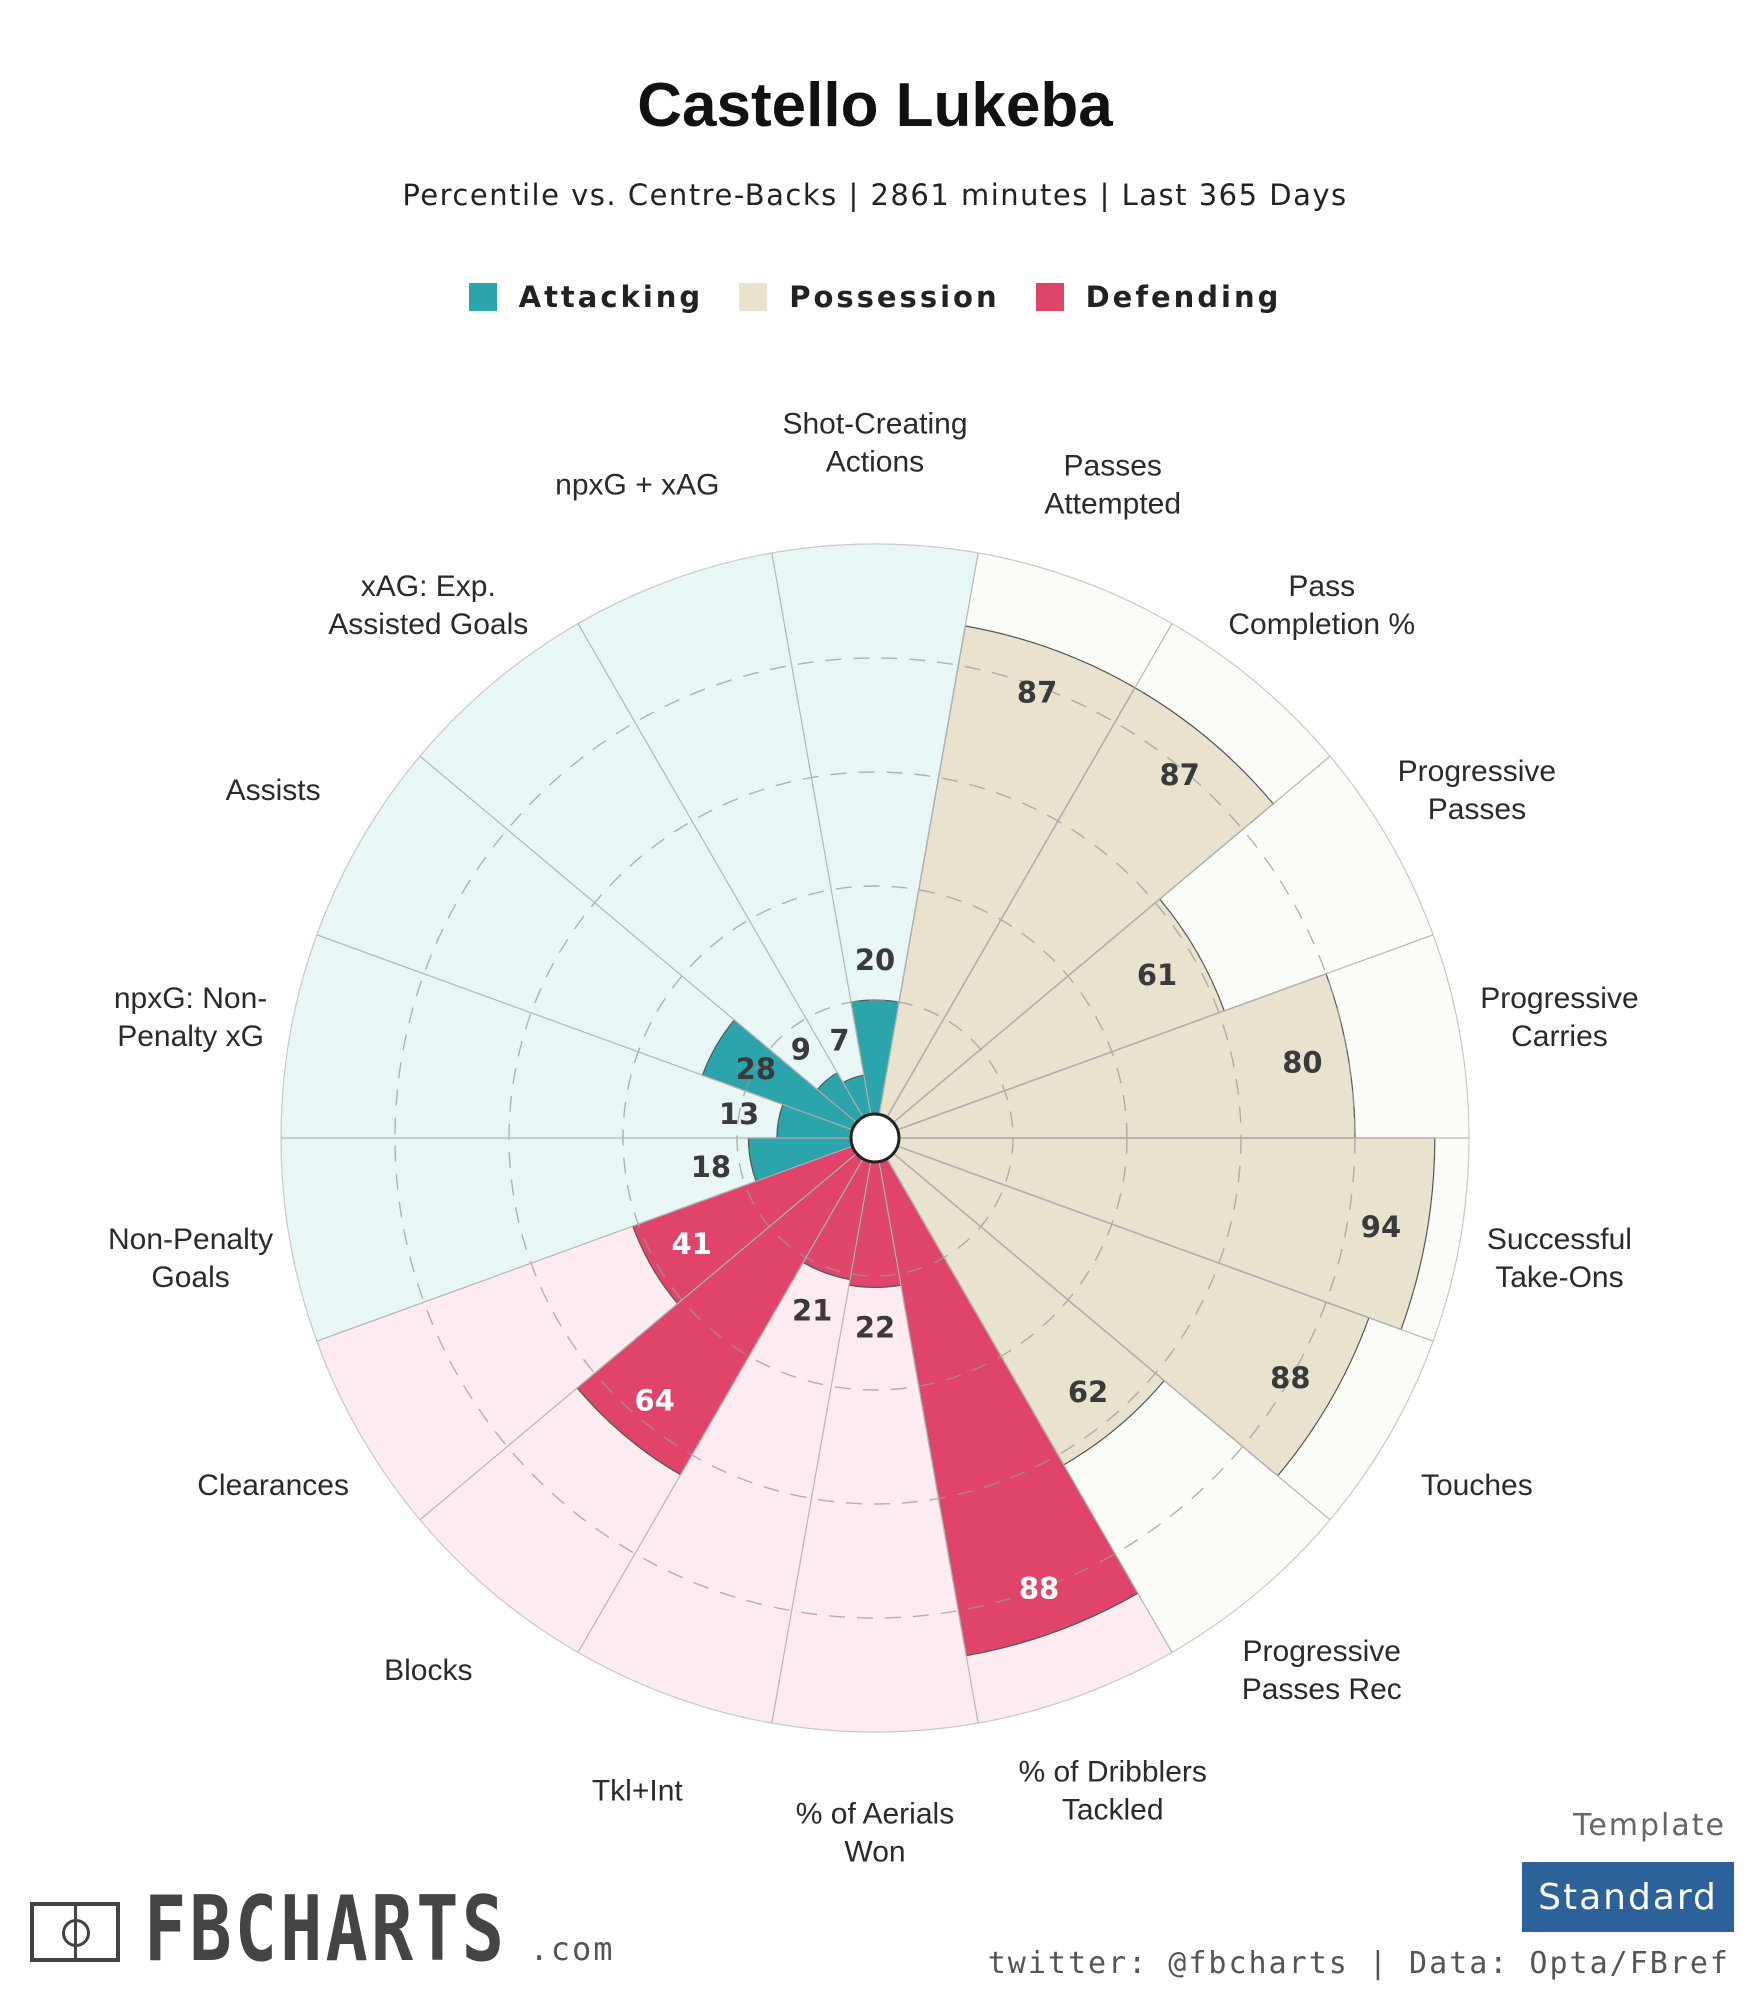  What do you see at coordinates (482, 297) in the screenshot?
I see `legend-swatch-attacking` at bounding box center [482, 297].